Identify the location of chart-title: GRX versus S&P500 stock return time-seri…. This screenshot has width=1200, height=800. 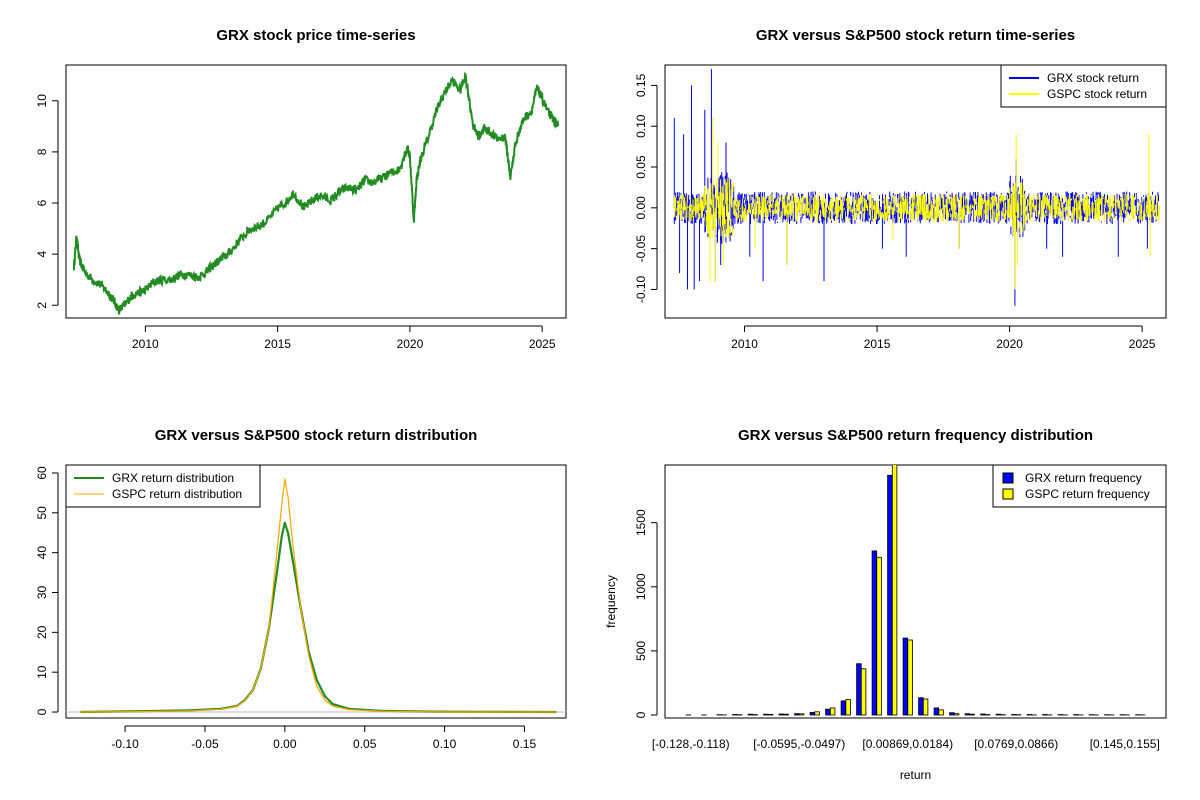
(915, 35).